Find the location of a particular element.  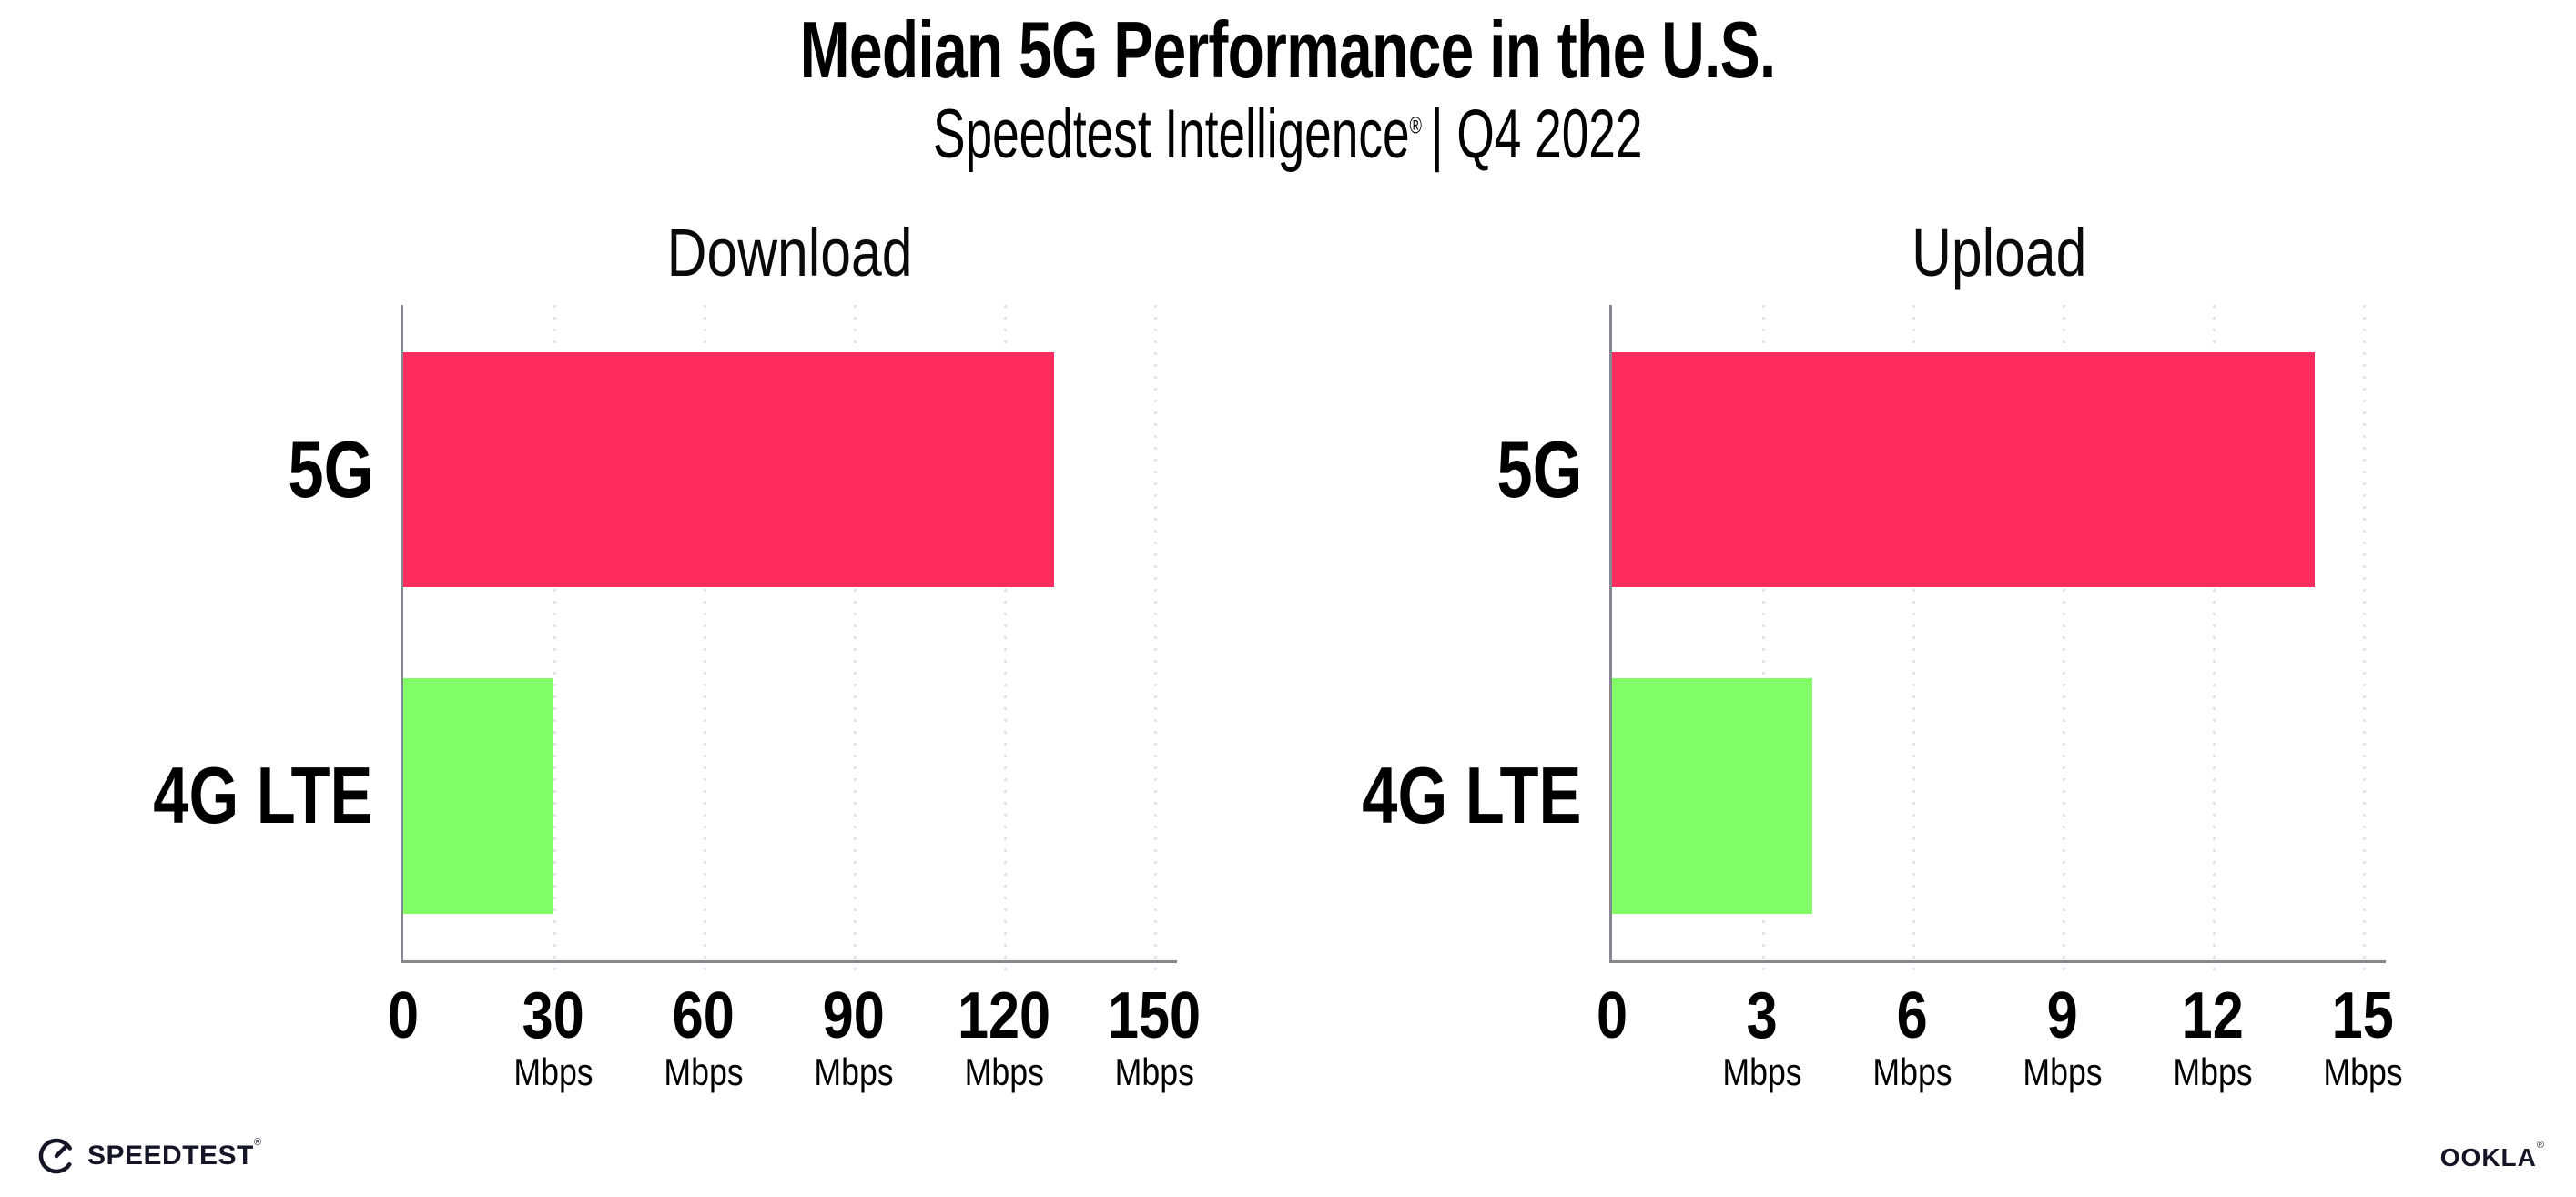

page-title: Median 5G Performance in the U.S. is located at coordinates (1288, 50).